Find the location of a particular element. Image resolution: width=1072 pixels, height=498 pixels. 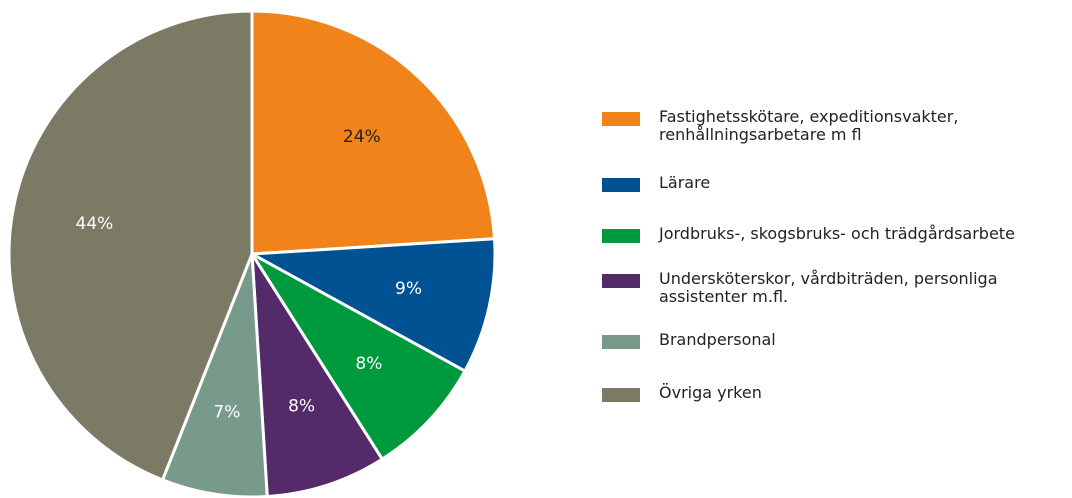

slice-label: 7% is located at coordinates (226, 412).